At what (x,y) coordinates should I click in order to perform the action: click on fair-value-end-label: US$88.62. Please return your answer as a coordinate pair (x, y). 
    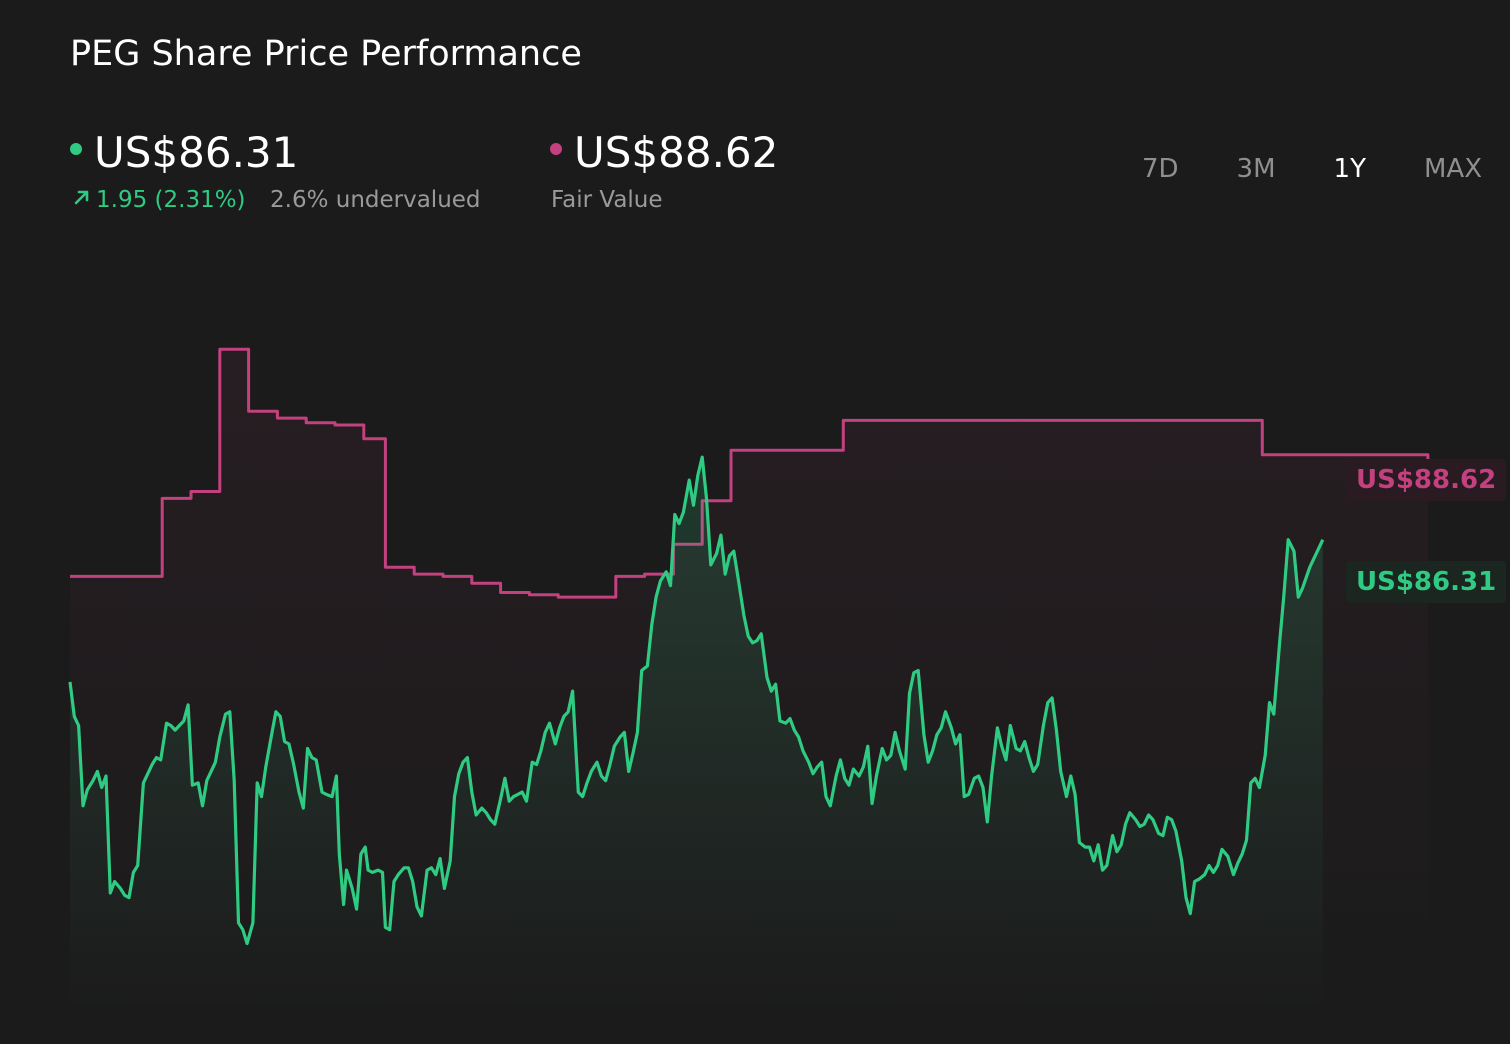
    Looking at the image, I should click on (1426, 480).